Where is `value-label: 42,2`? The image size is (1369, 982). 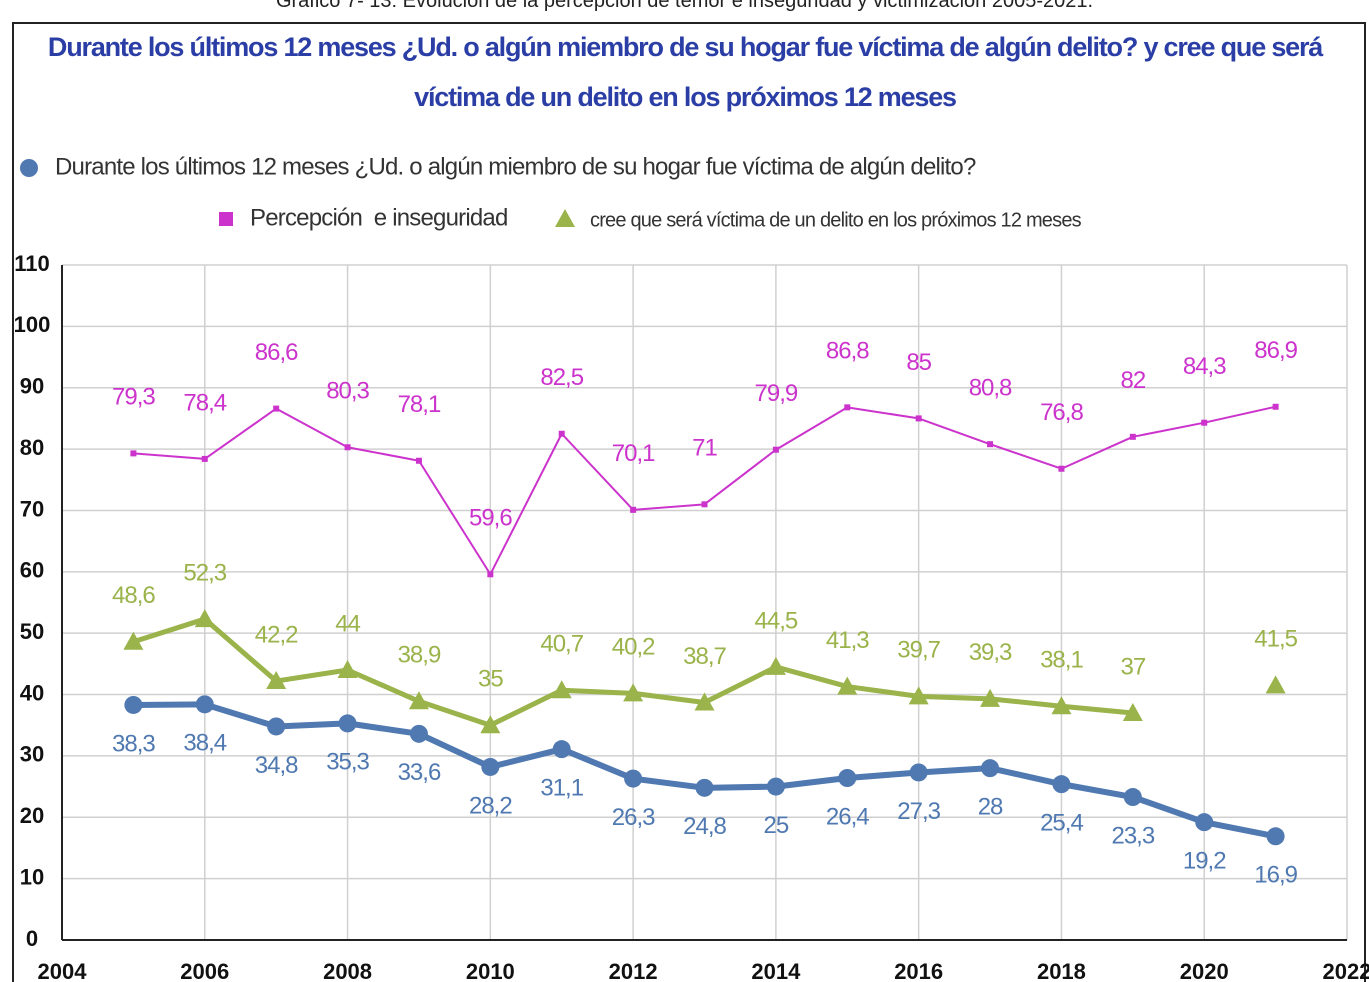
value-label: 42,2 is located at coordinates (276, 634).